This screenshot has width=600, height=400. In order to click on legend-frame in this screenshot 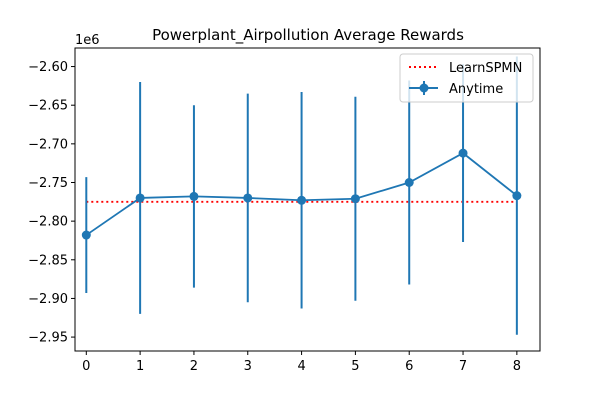, I will do `click(466, 78)`.